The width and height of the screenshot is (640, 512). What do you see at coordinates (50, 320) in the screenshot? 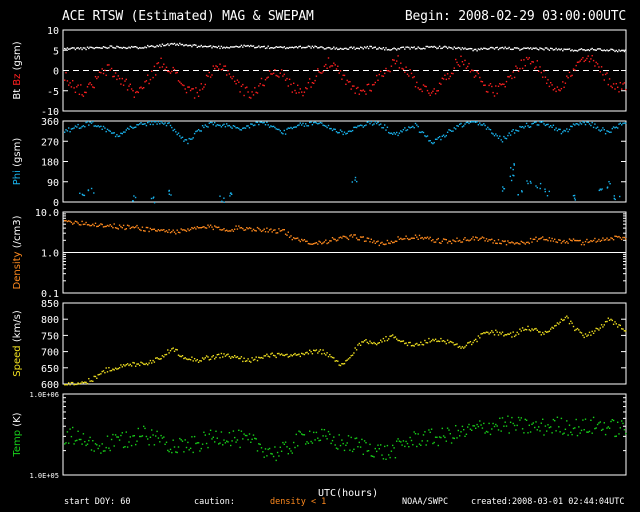
I see `y-tick-label: 800` at bounding box center [50, 320].